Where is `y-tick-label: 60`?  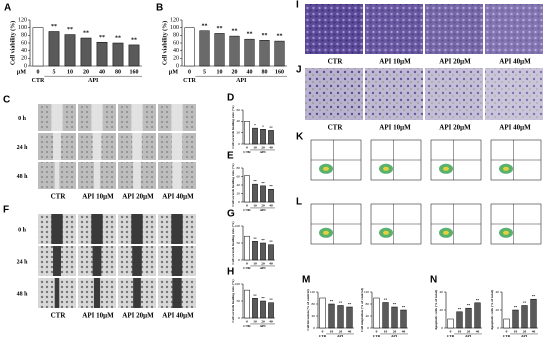
y-tick-label: 60 is located at coordinates (239, 176).